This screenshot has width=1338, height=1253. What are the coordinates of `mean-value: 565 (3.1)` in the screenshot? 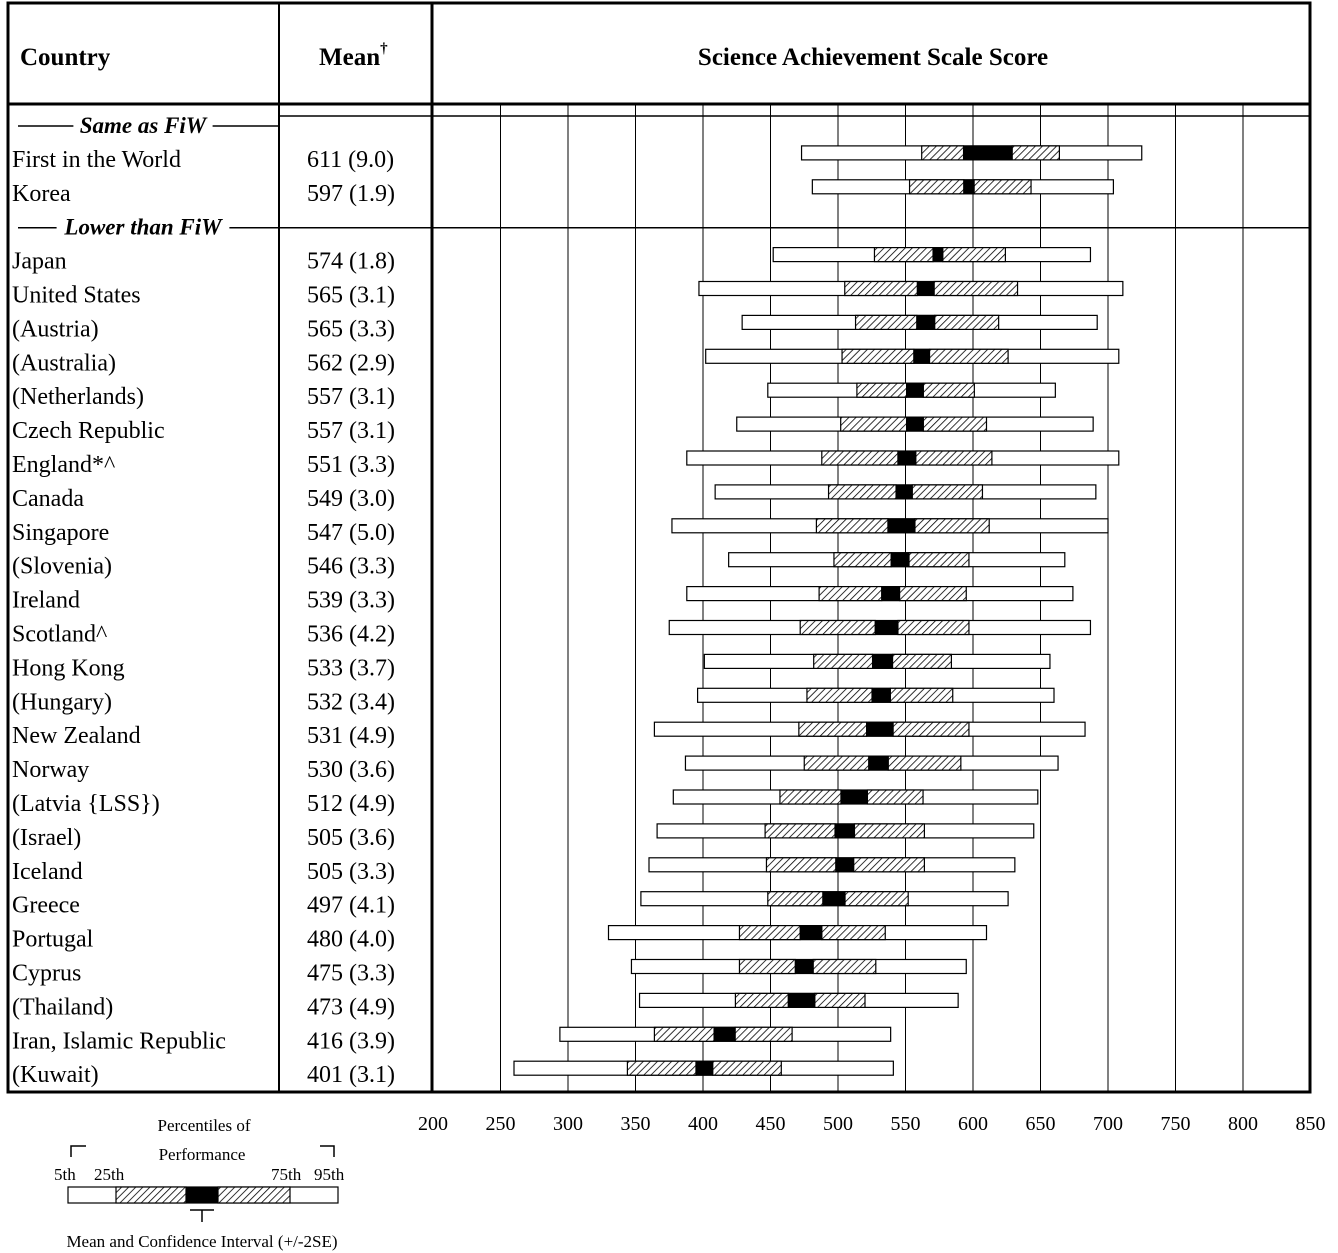 It's located at (351, 296).